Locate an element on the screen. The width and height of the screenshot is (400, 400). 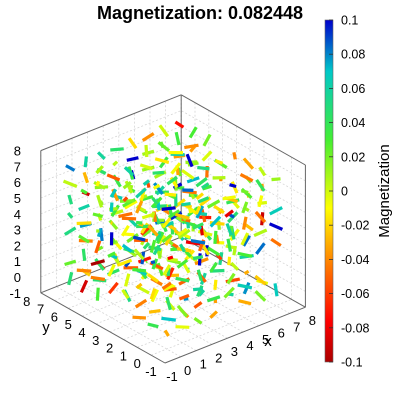
colorbar-tick-label: -0.06 is located at coordinates (355, 294).